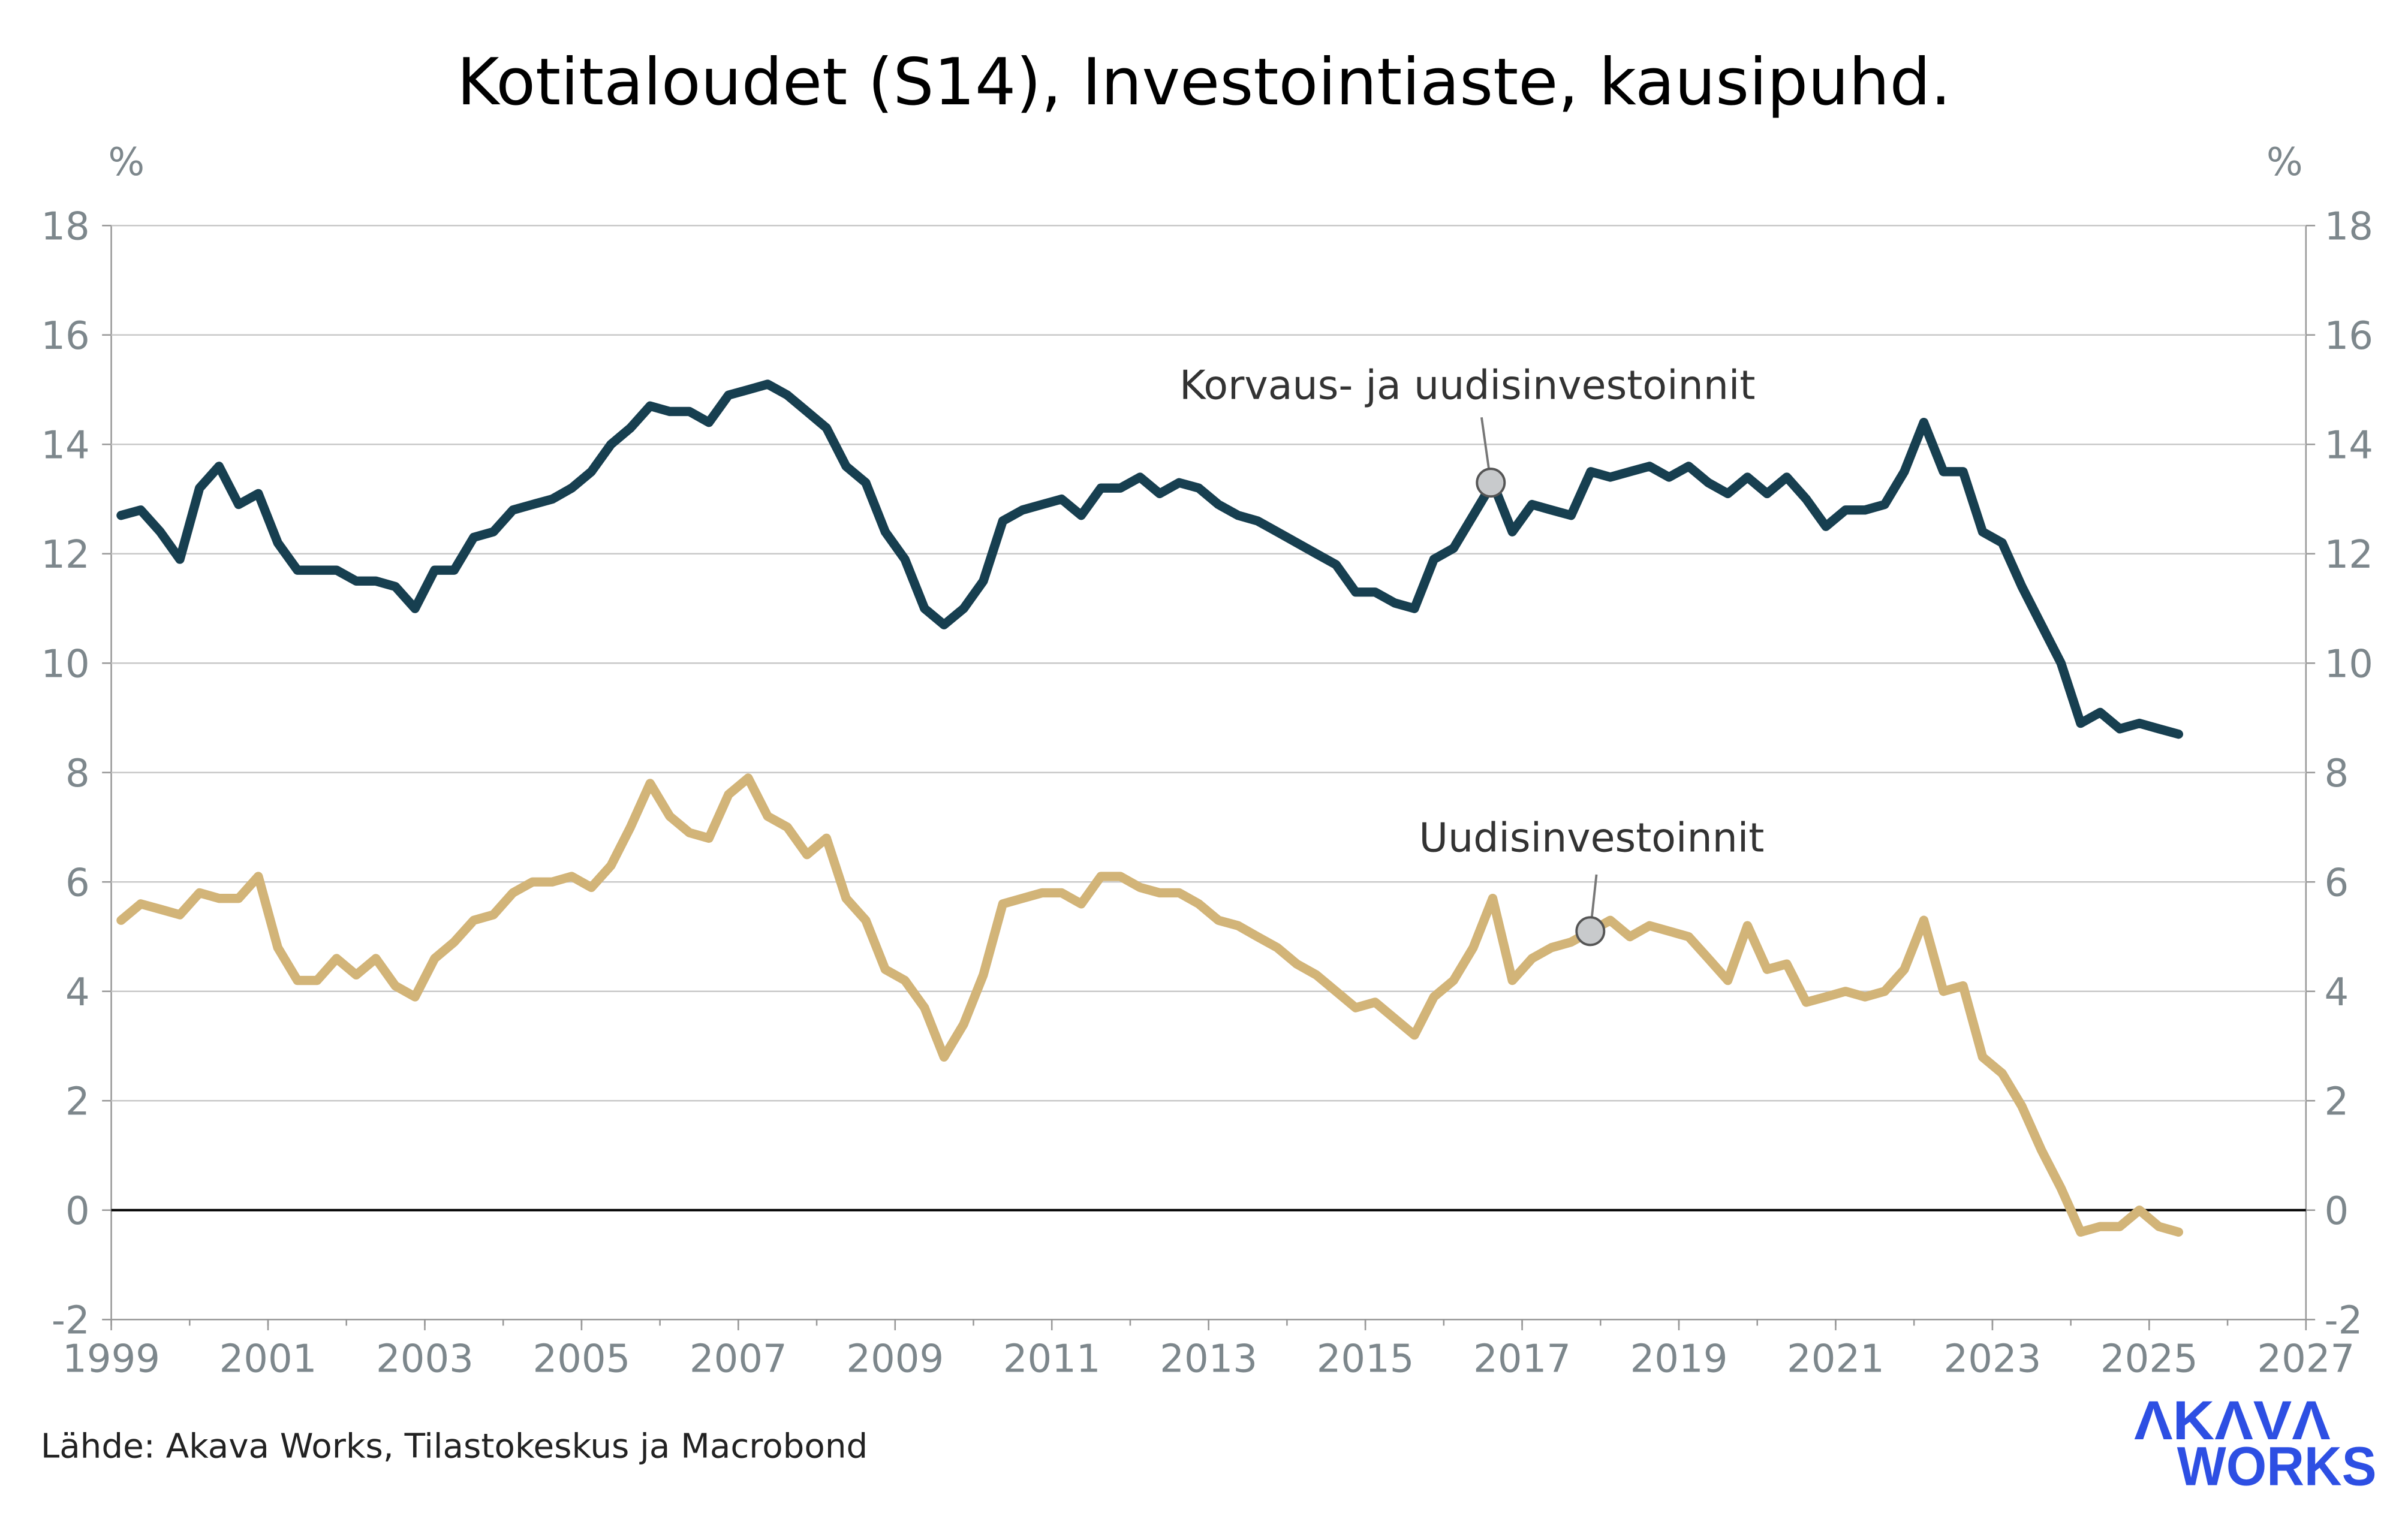 The image size is (2408, 1519). What do you see at coordinates (2277, 1466) in the screenshot?
I see `svg-text: WORKS` at bounding box center [2277, 1466].